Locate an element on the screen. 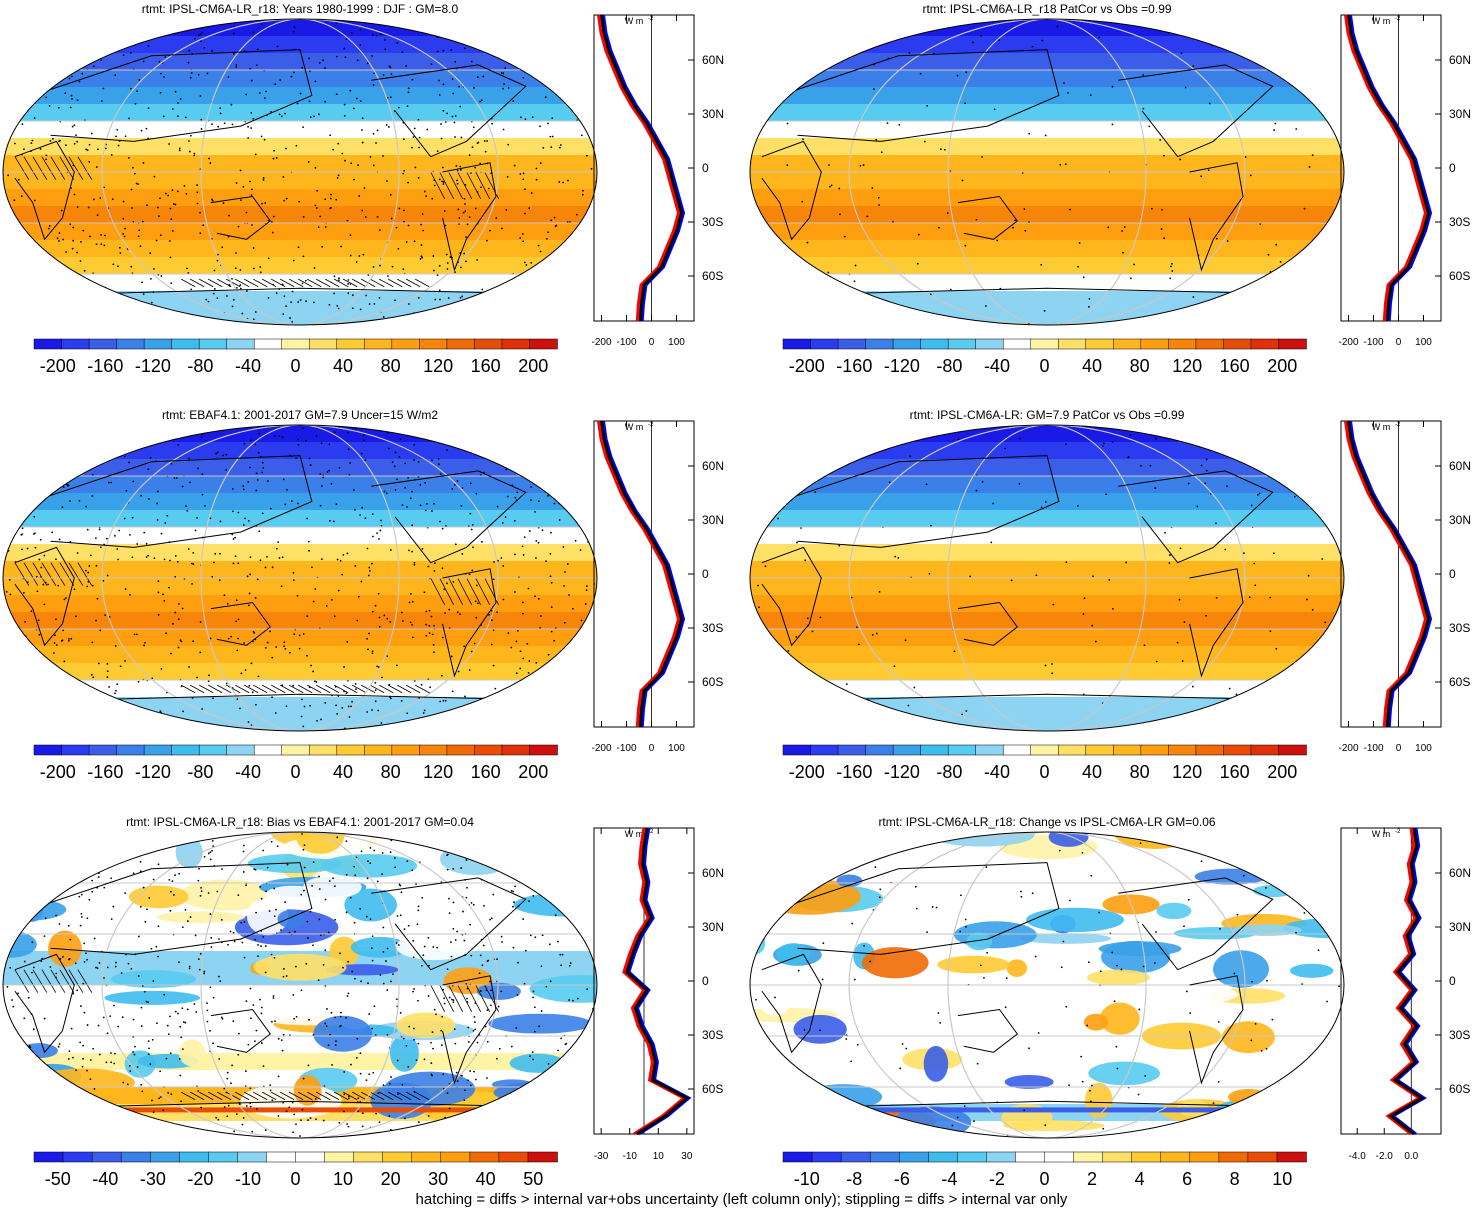  zonal-profile: W m -2 60N 30N 0 30S 60S -200 -100 0 100 is located at coordinates (1404, 587).